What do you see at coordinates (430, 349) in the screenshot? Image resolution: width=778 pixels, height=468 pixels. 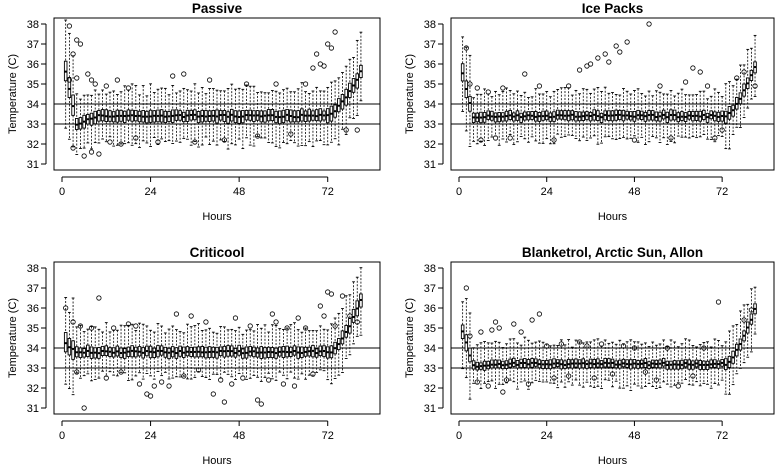 I see `y-tick-label: 34` at bounding box center [430, 349].